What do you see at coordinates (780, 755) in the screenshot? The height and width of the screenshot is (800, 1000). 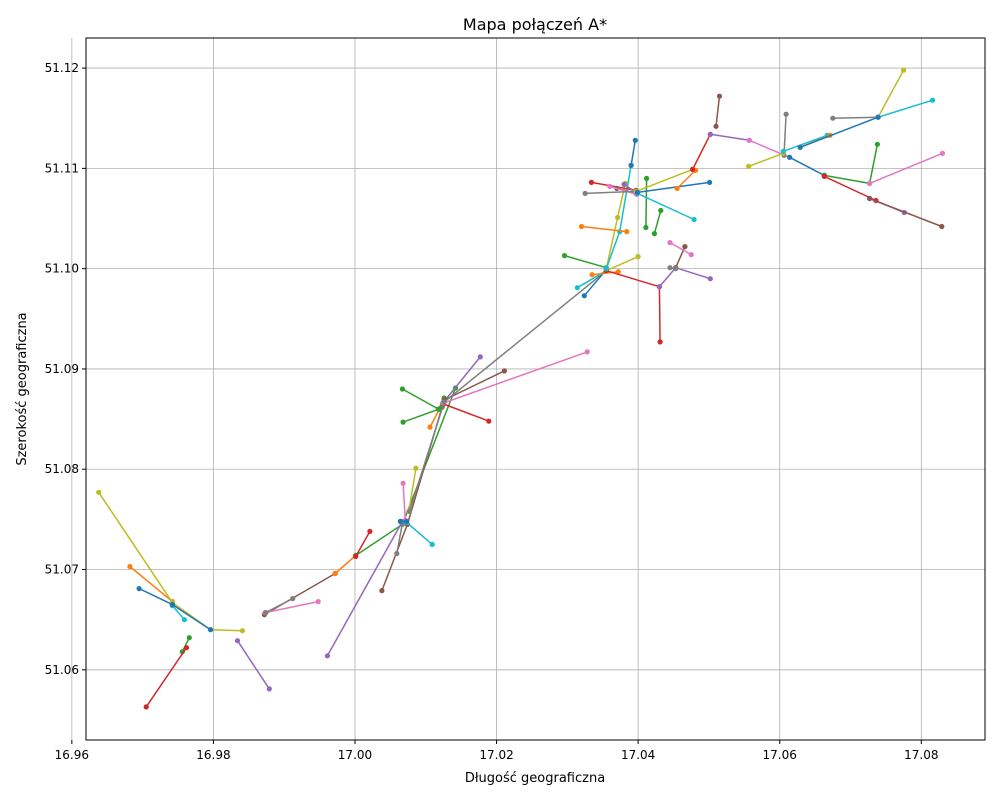 I see `x-tick-label: 17.06` at bounding box center [780, 755].